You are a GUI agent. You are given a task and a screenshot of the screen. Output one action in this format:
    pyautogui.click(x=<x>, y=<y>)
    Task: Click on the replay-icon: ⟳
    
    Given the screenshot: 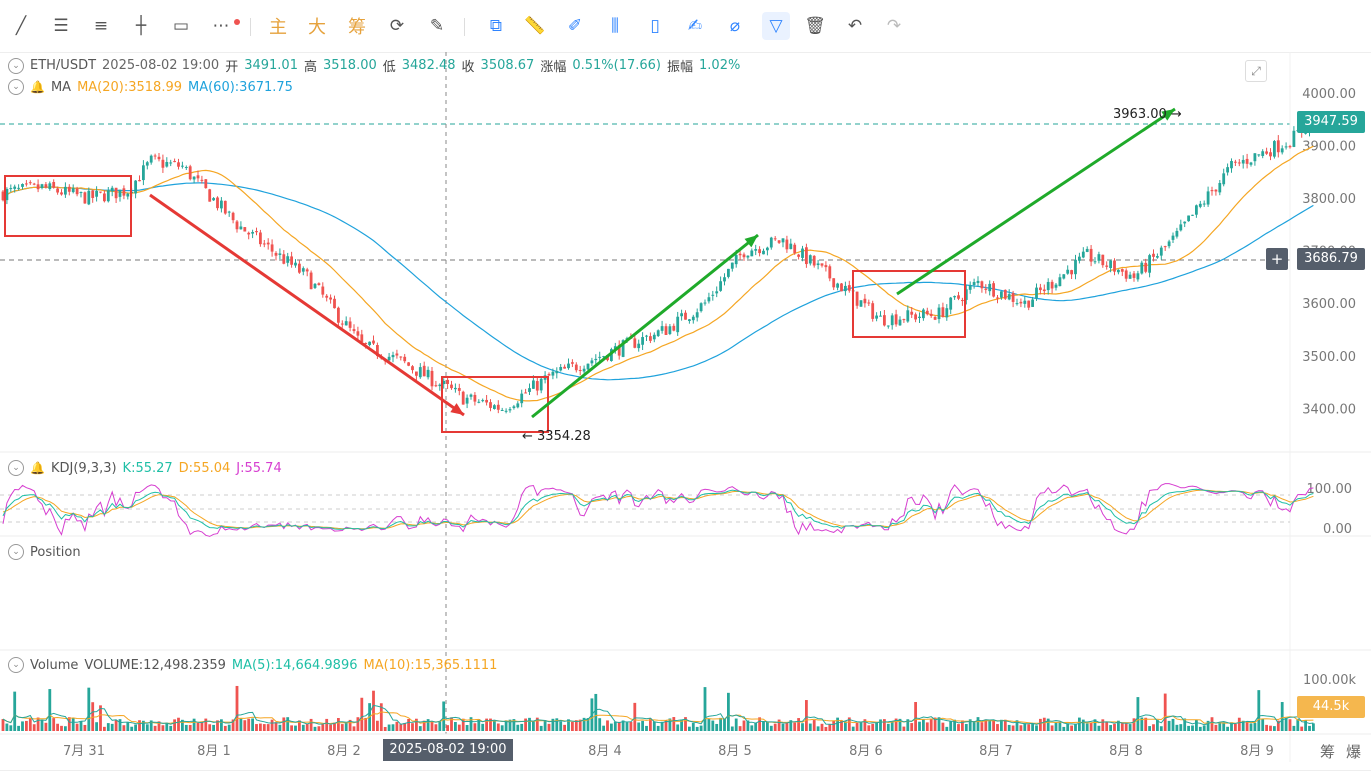 What is the action you would take?
    pyautogui.click(x=397, y=26)
    